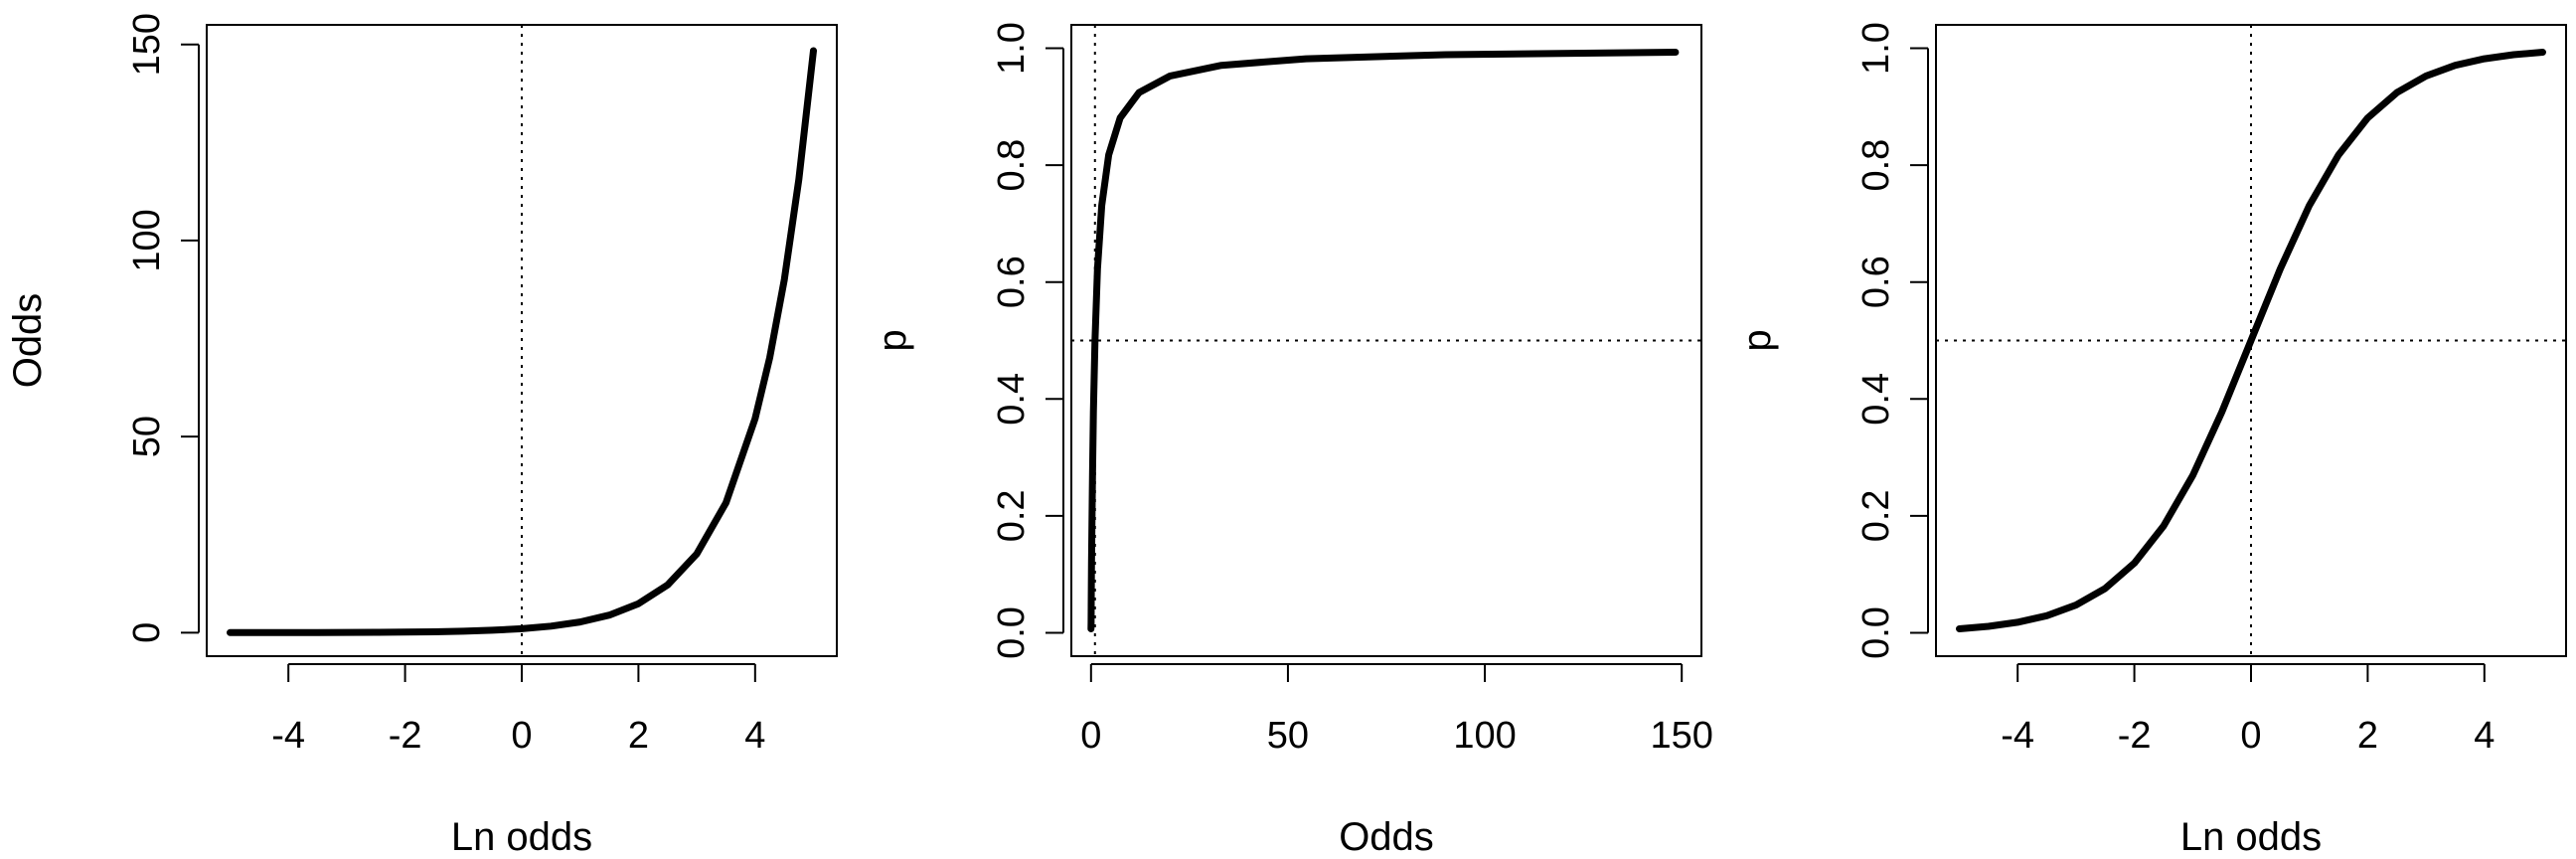 This screenshot has width=2576, height=859. Describe the element at coordinates (1288, 736) in the screenshot. I see `x-tick-label: 50` at that location.